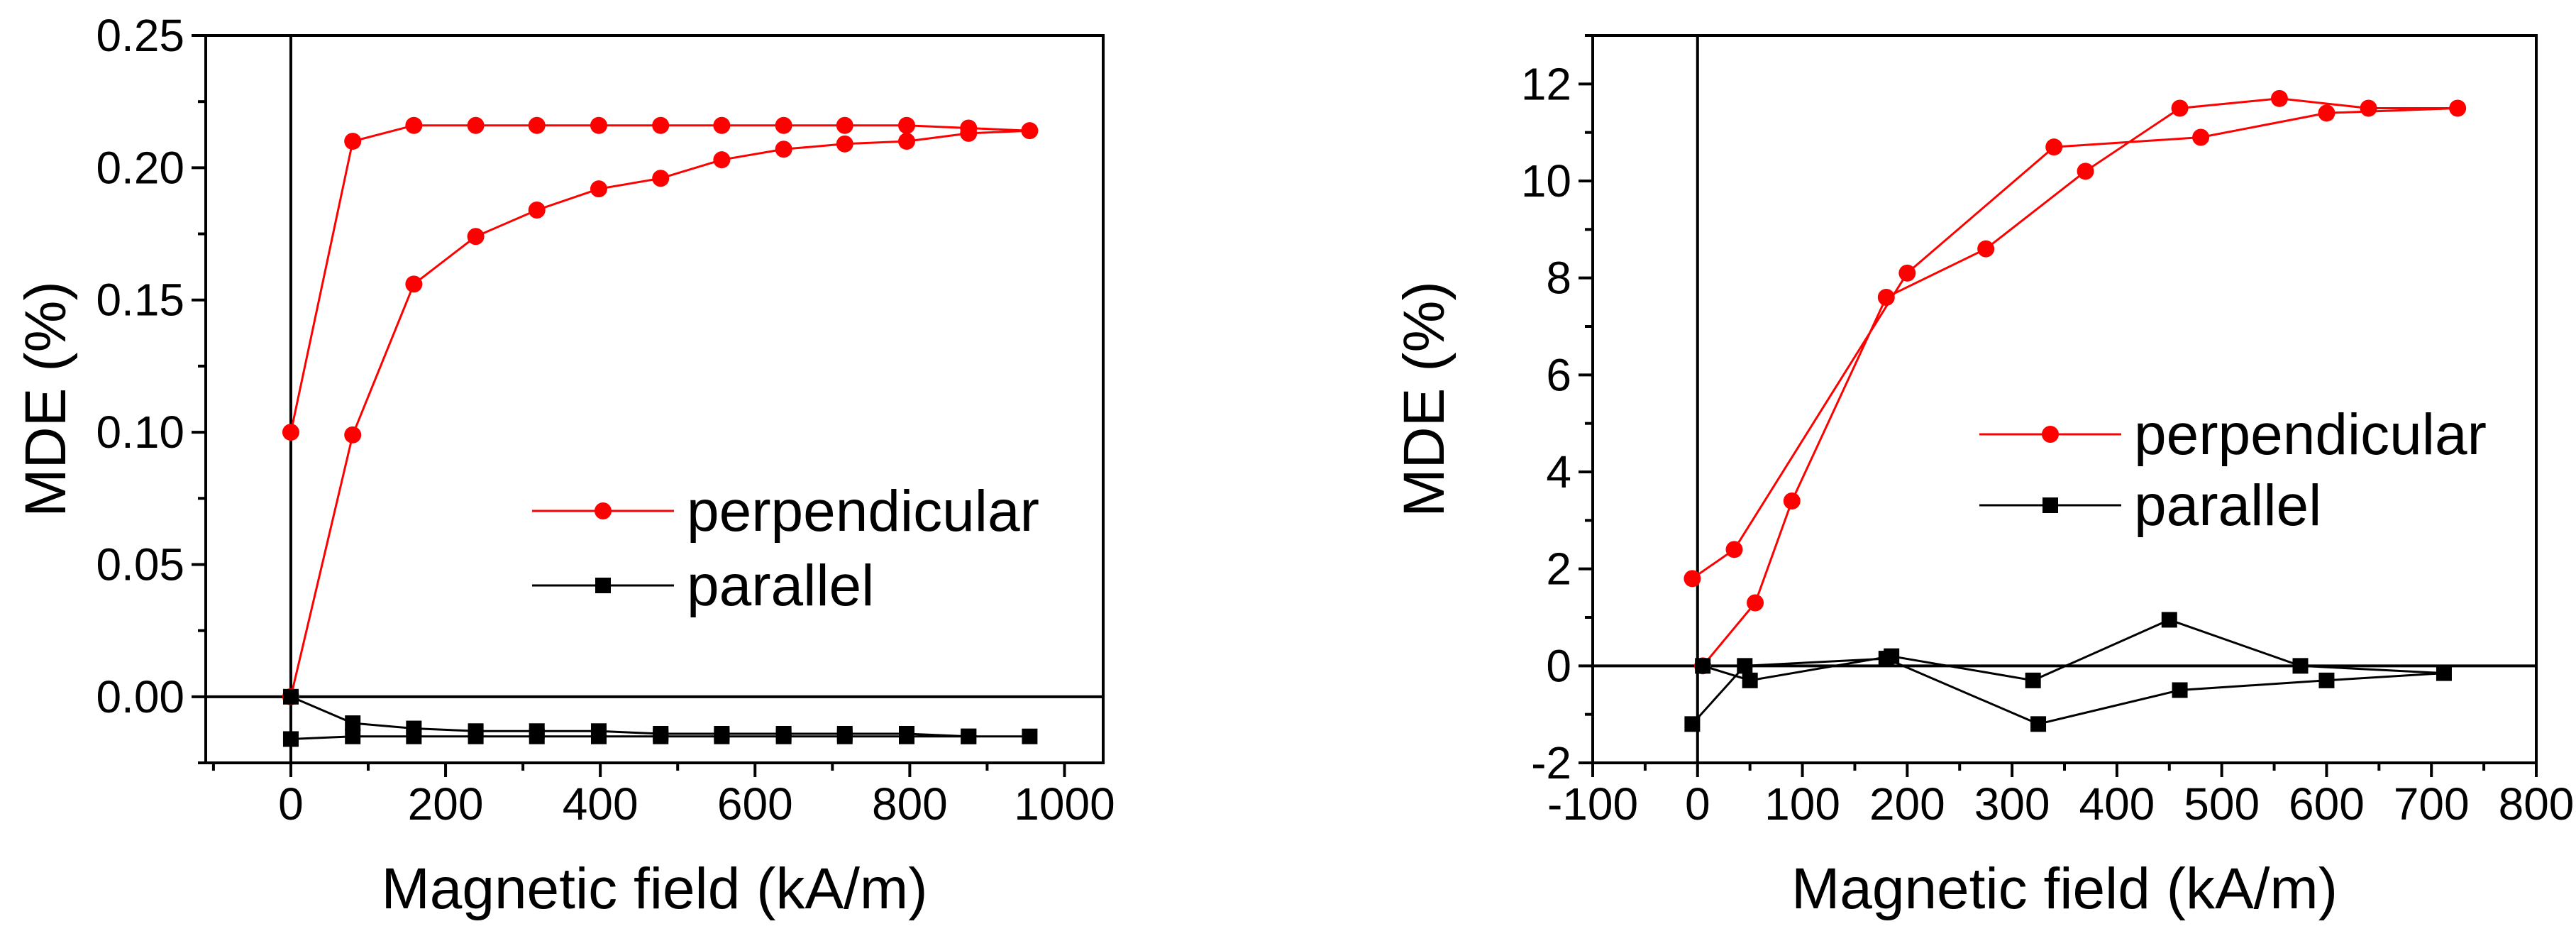 The height and width of the screenshot is (936, 2576). What do you see at coordinates (140, 565) in the screenshot?
I see `y-tick-label: 0.05` at bounding box center [140, 565].